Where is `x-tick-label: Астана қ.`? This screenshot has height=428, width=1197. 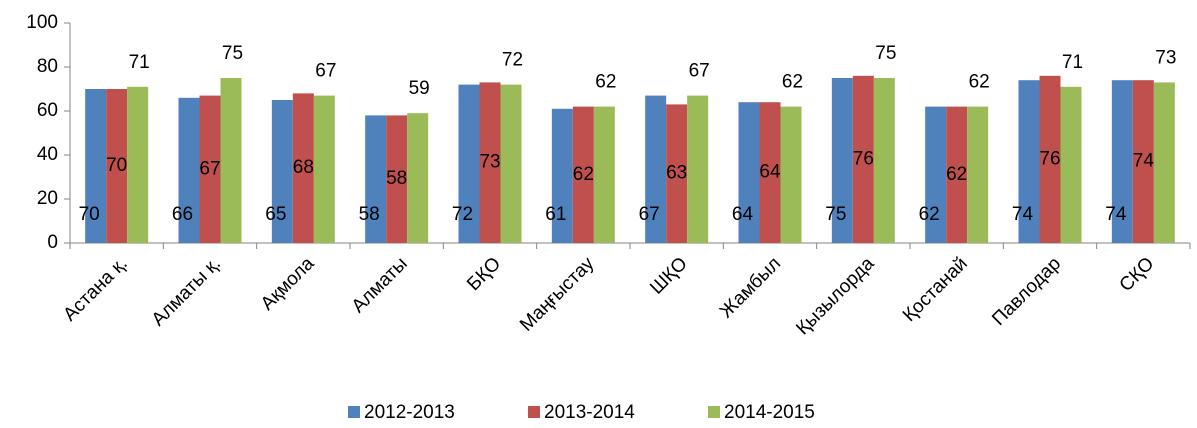
x-tick-label: Астана қ. is located at coordinates (96, 289).